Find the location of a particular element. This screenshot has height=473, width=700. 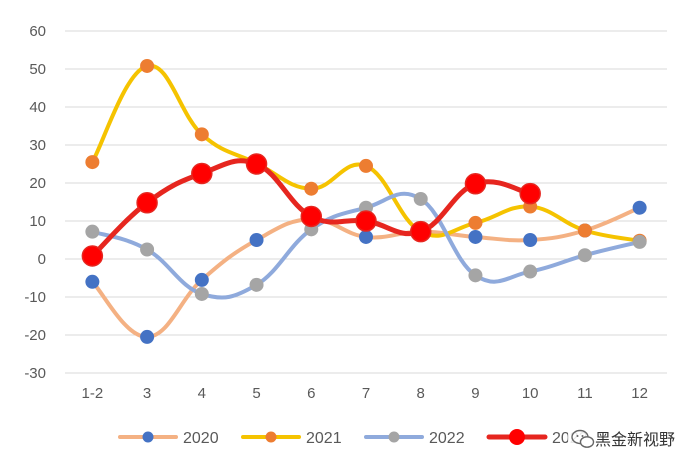

x-tick-label: 1-2 is located at coordinates (93, 393).